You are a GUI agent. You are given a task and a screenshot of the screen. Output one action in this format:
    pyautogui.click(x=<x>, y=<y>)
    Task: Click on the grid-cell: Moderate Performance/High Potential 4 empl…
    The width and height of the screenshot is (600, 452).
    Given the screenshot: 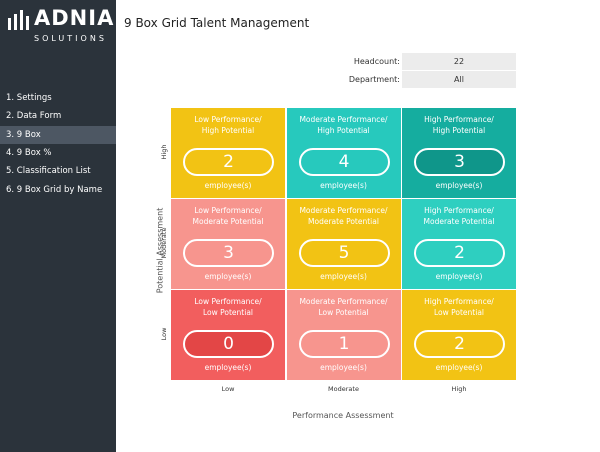 What is the action you would take?
    pyautogui.click(x=343, y=153)
    